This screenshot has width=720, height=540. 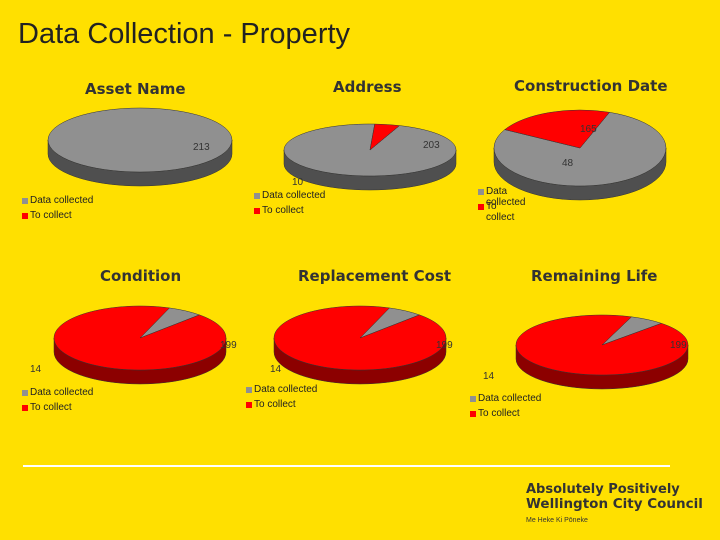 What do you see at coordinates (375, 276) in the screenshot?
I see `replacement-cost-chart-title: Replacement Cost` at bounding box center [375, 276].